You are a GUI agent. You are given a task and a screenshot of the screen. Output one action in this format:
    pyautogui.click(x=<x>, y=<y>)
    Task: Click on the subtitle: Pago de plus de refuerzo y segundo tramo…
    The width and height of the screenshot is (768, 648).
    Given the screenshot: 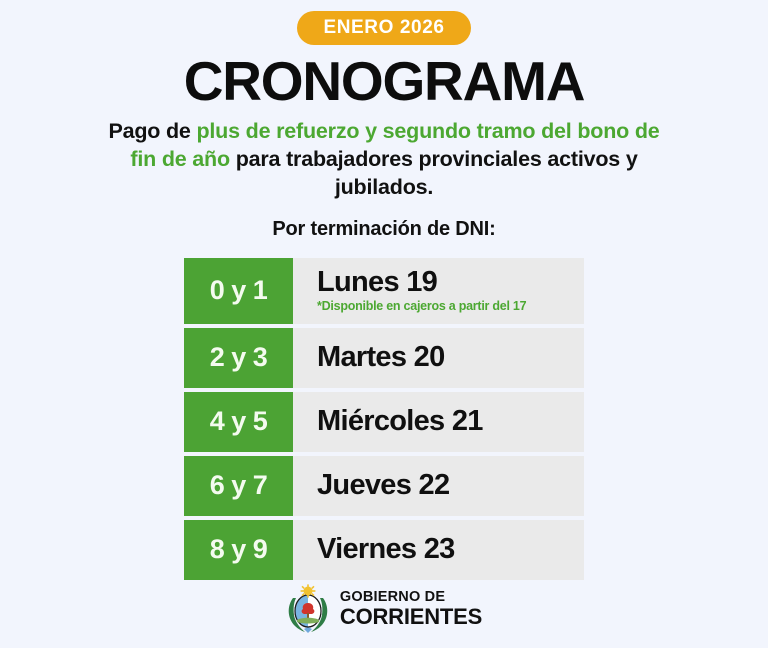 What is the action you would take?
    pyautogui.click(x=384, y=160)
    